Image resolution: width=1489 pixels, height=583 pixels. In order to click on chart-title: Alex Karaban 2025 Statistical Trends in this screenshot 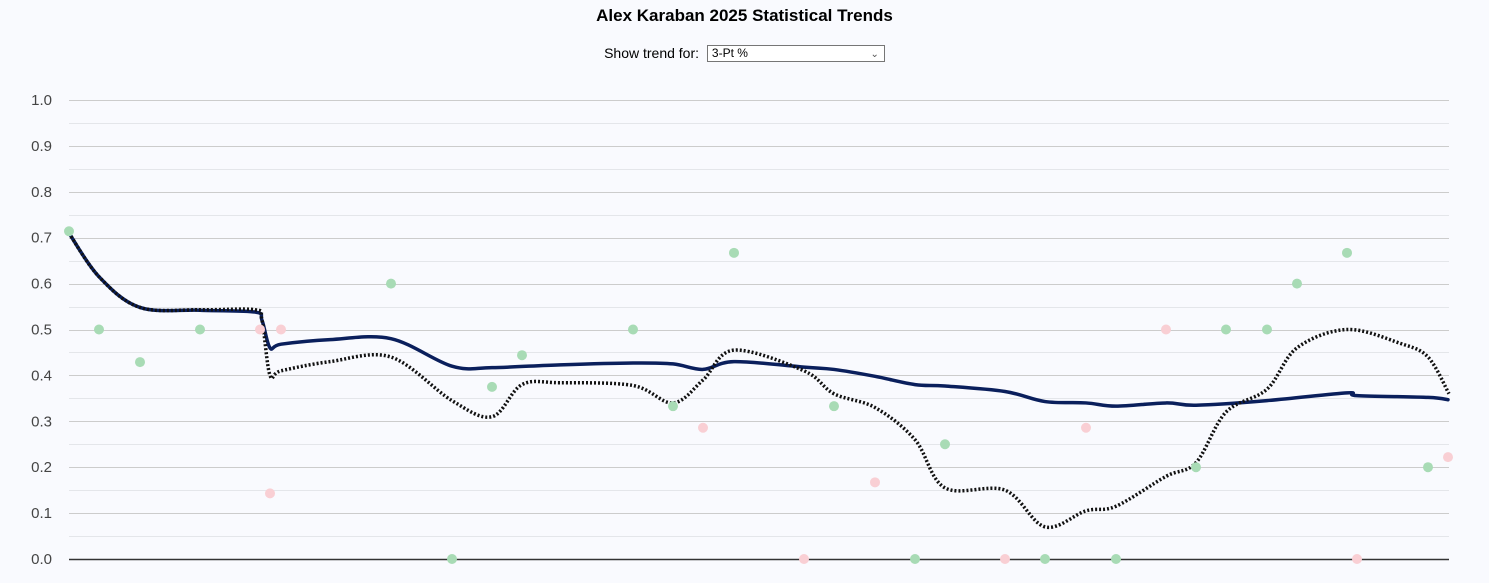, I will do `click(744, 15)`.